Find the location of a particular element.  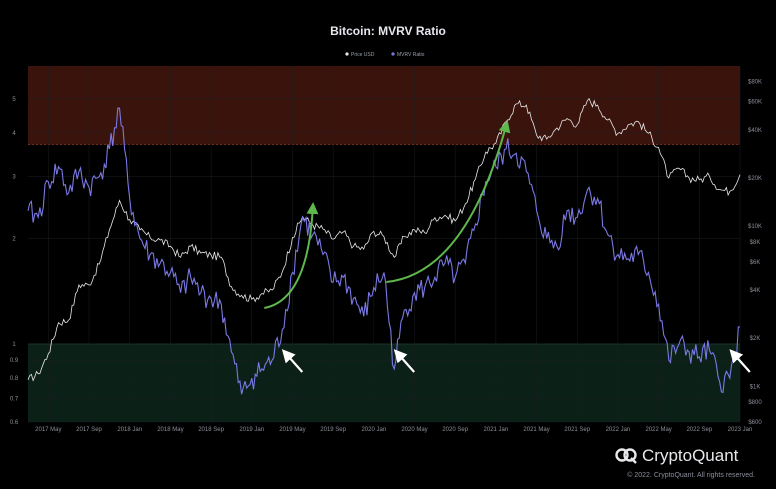

brand-name: CryptoQuant is located at coordinates (690, 455).